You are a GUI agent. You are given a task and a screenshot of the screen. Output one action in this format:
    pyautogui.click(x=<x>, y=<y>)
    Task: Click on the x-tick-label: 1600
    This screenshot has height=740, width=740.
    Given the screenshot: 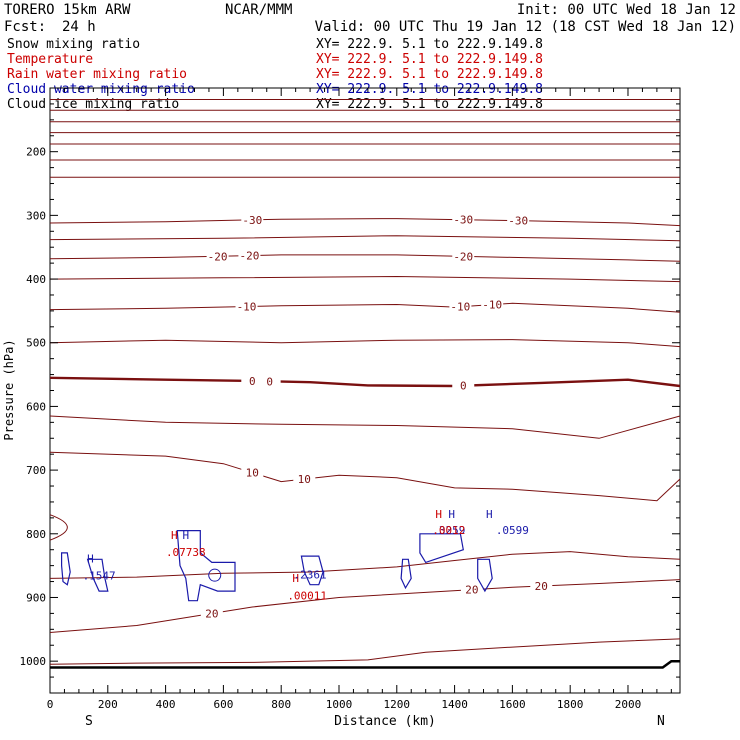 What is the action you would take?
    pyautogui.click(x=512, y=704)
    